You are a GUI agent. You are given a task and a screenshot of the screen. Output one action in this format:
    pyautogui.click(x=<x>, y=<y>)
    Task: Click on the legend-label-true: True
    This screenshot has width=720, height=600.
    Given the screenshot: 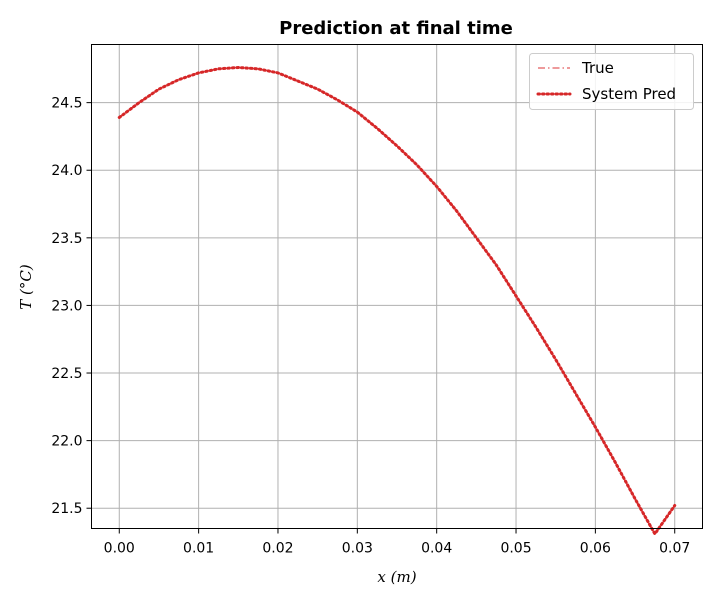 What is the action you would take?
    pyautogui.click(x=597, y=68)
    